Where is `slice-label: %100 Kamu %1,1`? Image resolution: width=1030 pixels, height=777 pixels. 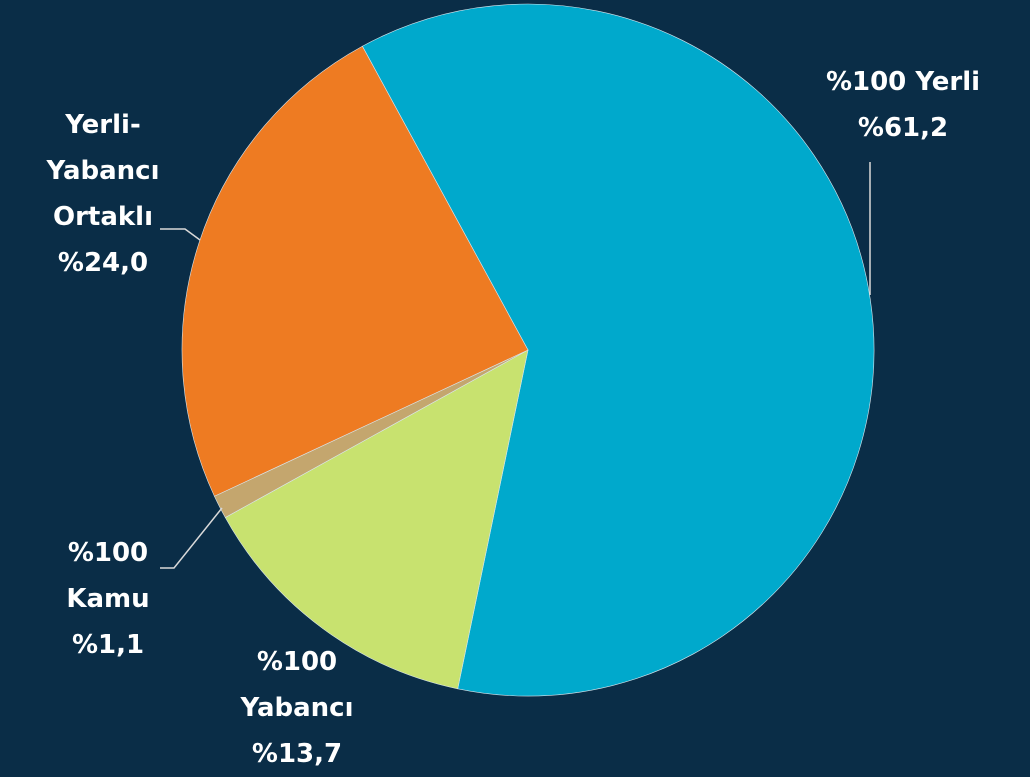
slice-label: %100 Kamu %1,1 is located at coordinates (108, 599).